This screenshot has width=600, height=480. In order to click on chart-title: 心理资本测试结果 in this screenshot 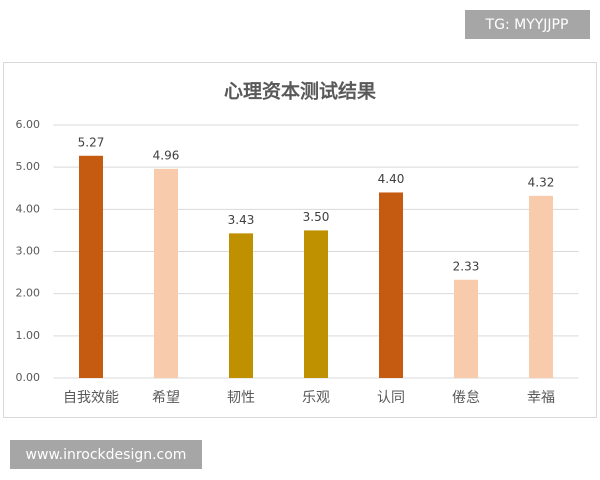, I will do `click(300, 91)`.